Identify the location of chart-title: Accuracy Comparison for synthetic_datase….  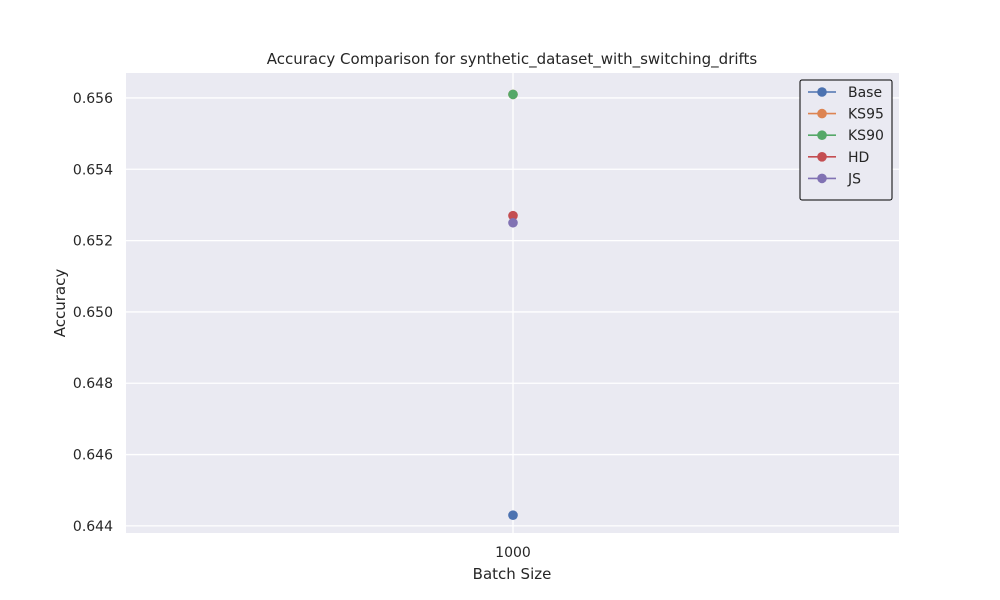
(512, 59).